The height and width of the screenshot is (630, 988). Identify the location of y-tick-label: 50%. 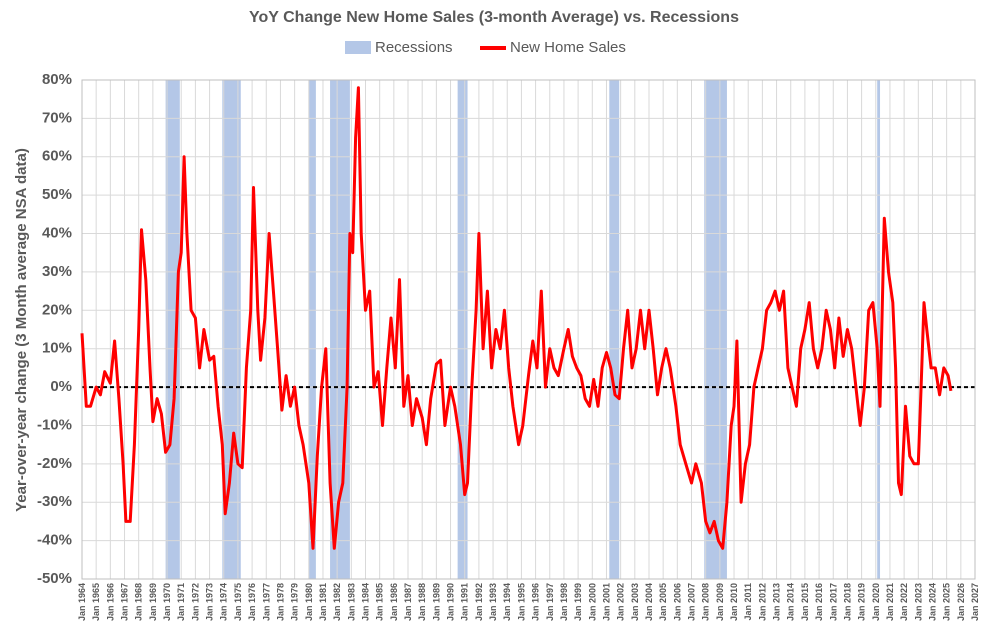
(57, 194).